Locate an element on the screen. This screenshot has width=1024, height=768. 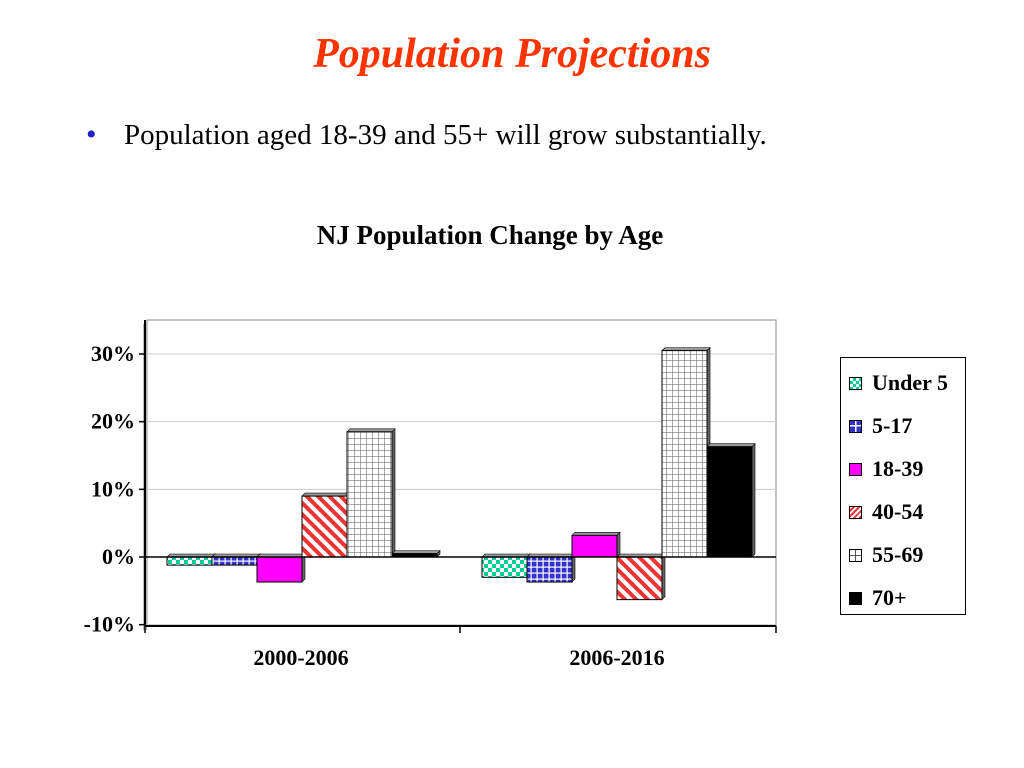
y-tick-label: 10% is located at coordinates (113, 488).